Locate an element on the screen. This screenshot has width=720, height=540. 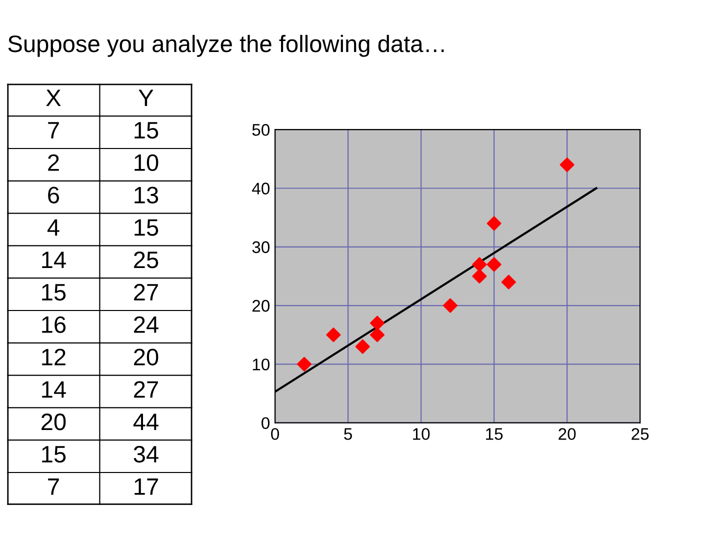
text: 12 is located at coordinates (54, 357).